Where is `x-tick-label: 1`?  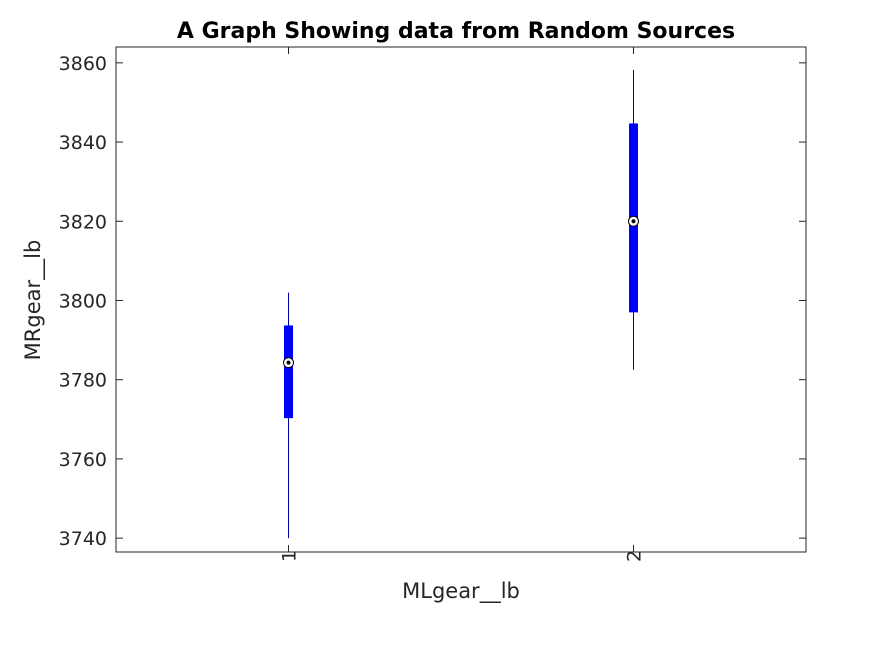
x-tick-label: 1 is located at coordinates (290, 556).